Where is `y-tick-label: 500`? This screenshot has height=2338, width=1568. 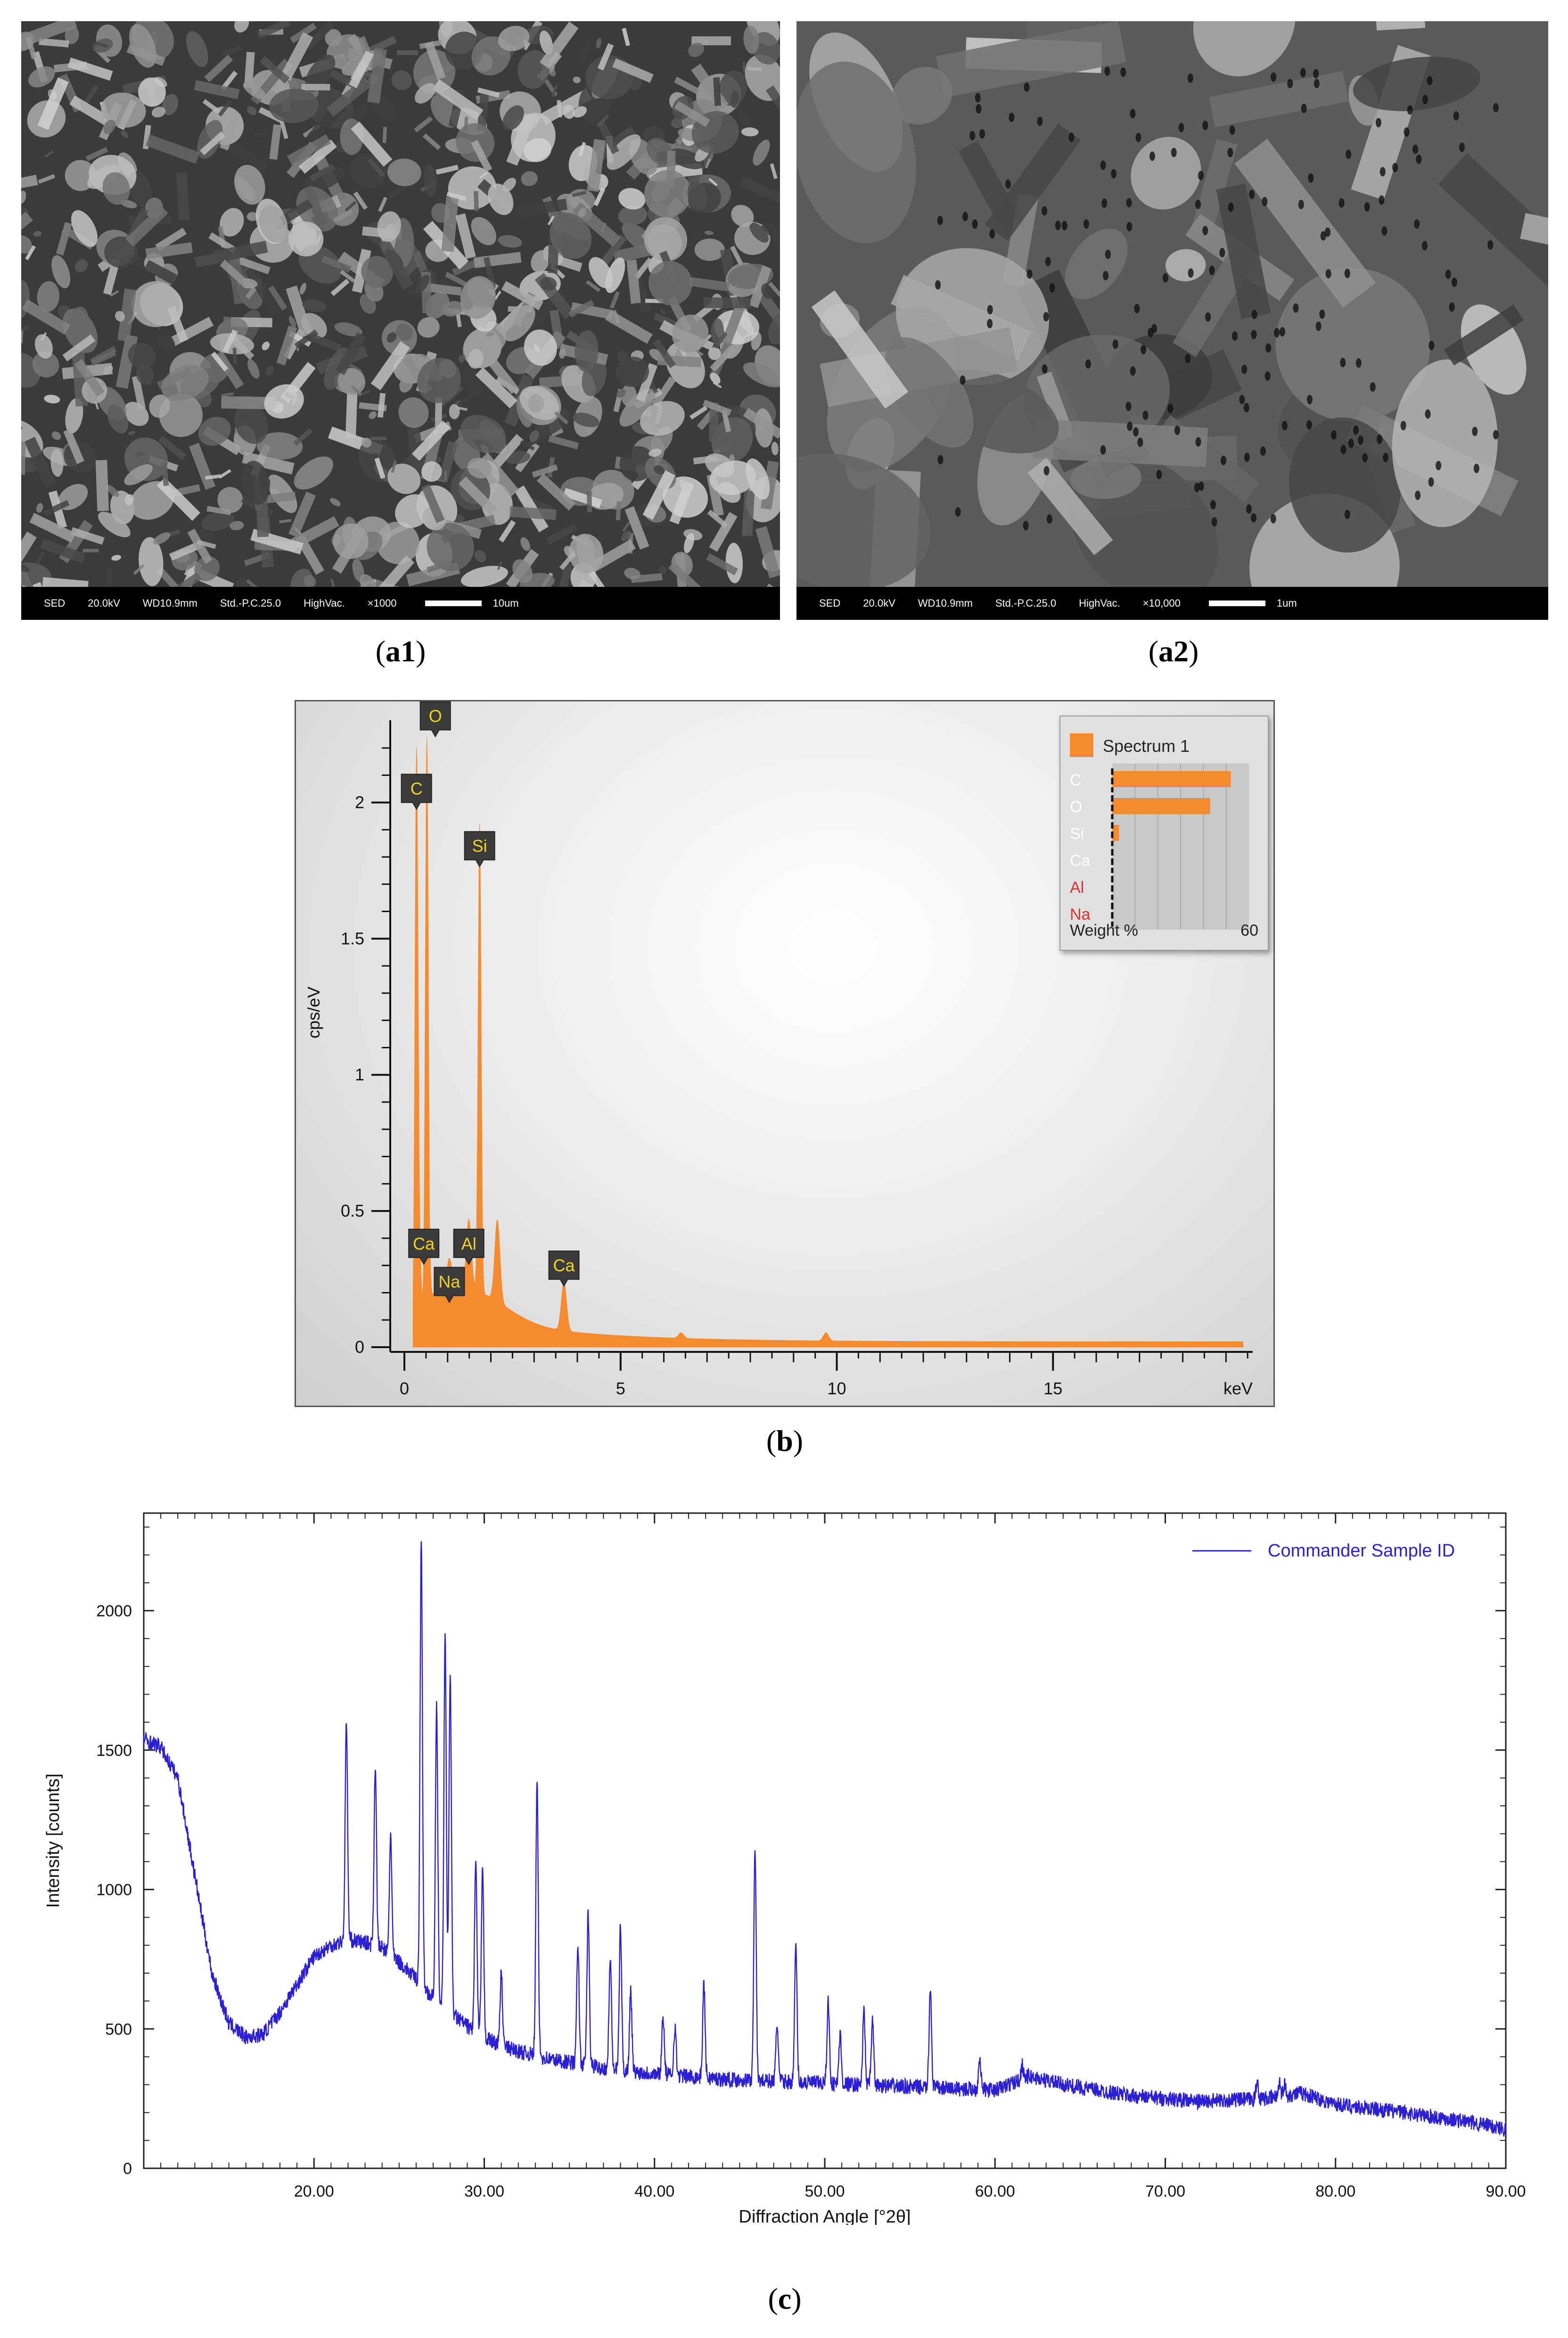
y-tick-label: 500 is located at coordinates (118, 2029).